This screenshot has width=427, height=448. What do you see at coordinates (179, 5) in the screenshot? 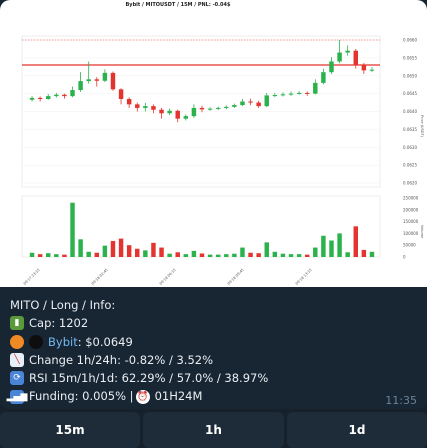
I see `chart-title: Bybit / MITOUSDT / 15M / PNL: -0.04$` at bounding box center [179, 5].